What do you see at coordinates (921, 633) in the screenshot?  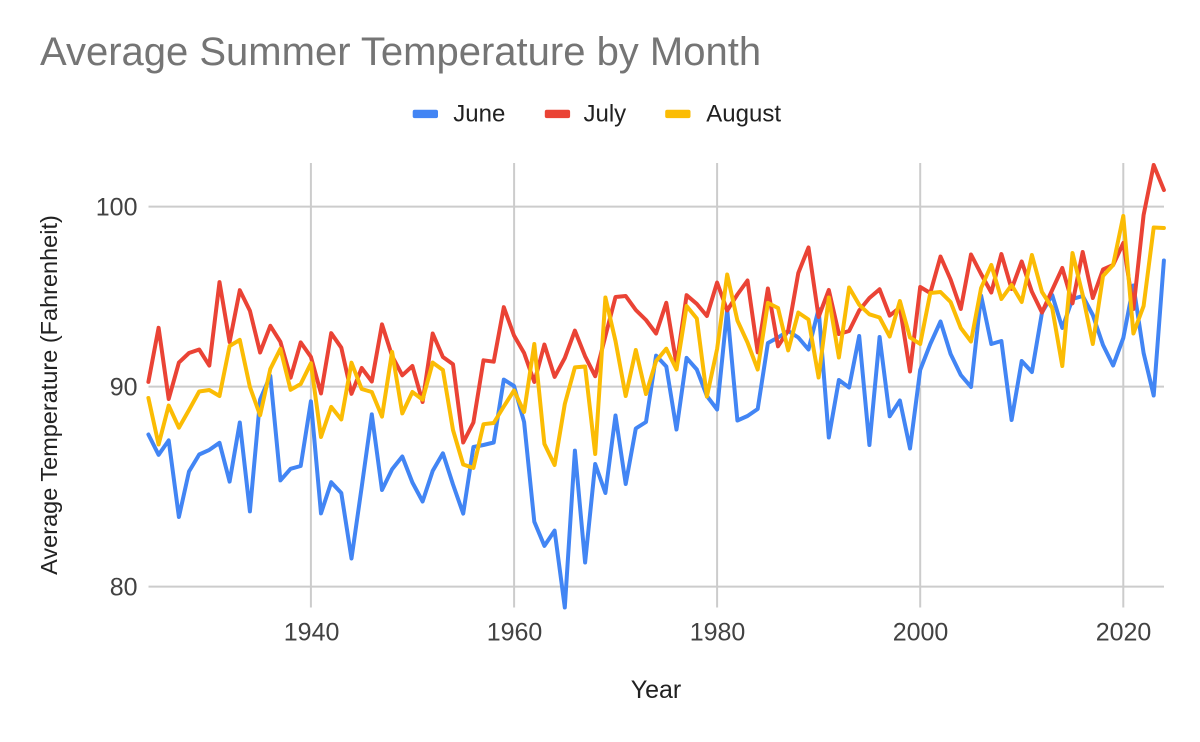 I see `svg-text: 2000` at bounding box center [921, 633].